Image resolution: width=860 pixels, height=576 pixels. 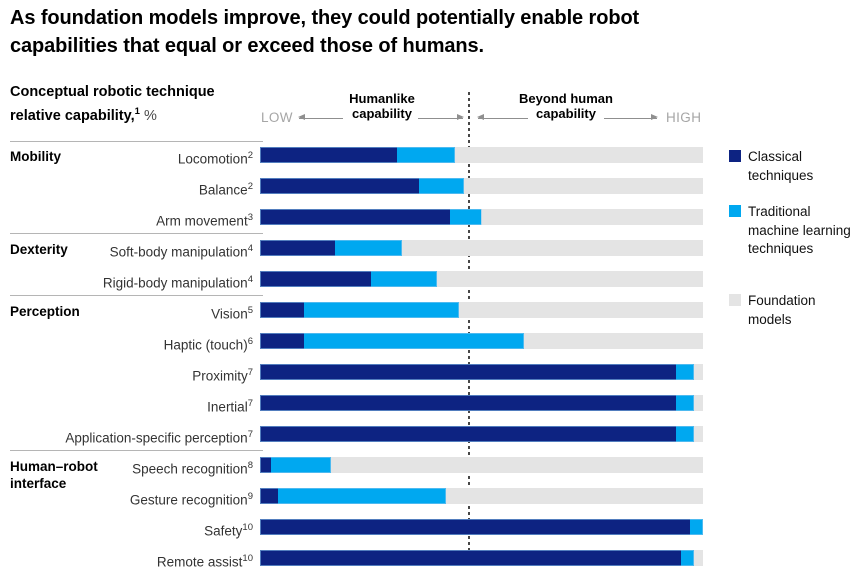 I want to click on row-label: Arm movement3, so click(x=126, y=219).